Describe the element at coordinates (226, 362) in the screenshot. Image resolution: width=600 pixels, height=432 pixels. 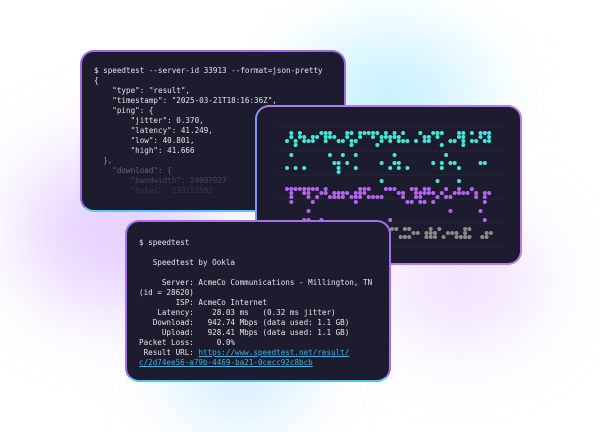
I see `result-url-link-continued: c/2d74ee56-a79b-4469-ba21-0cecc92c8bcb` at that location.